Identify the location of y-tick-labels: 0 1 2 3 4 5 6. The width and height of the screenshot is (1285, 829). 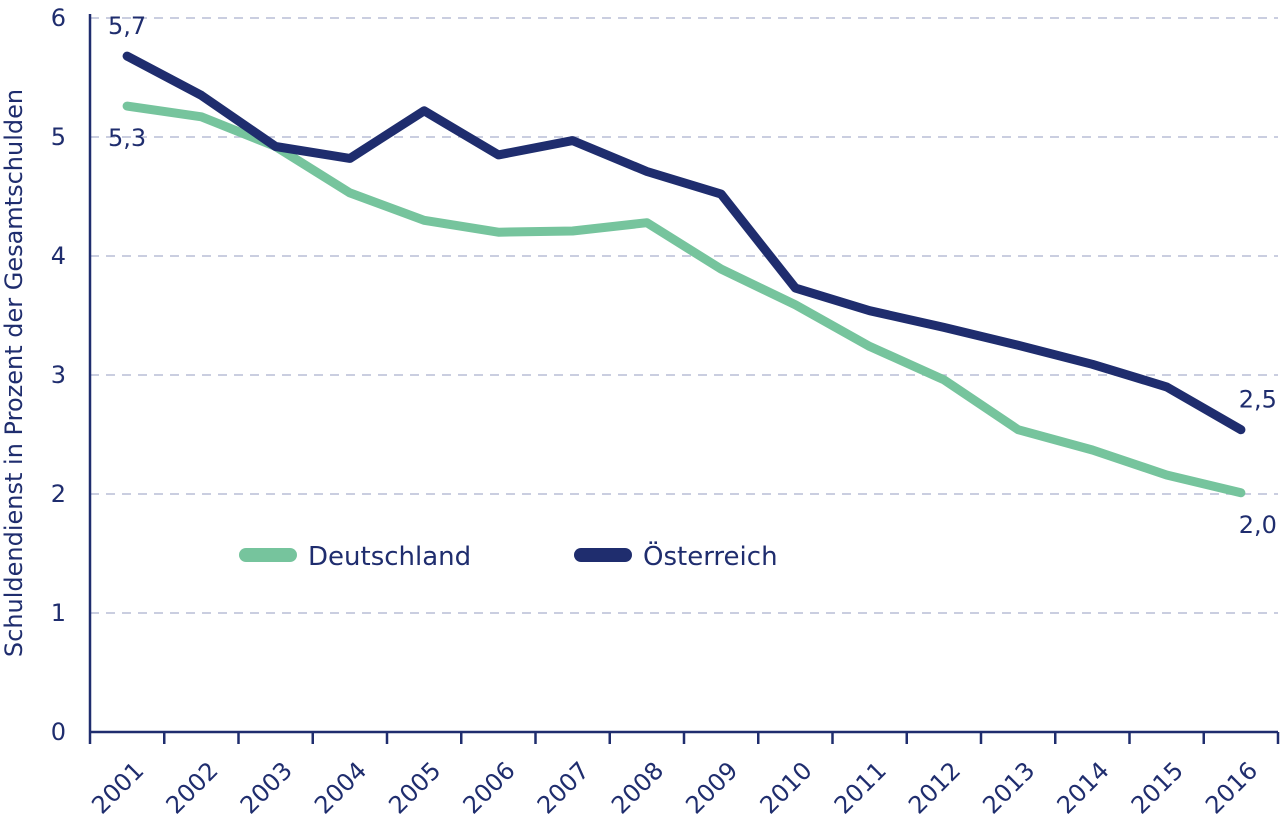
(58, 375).